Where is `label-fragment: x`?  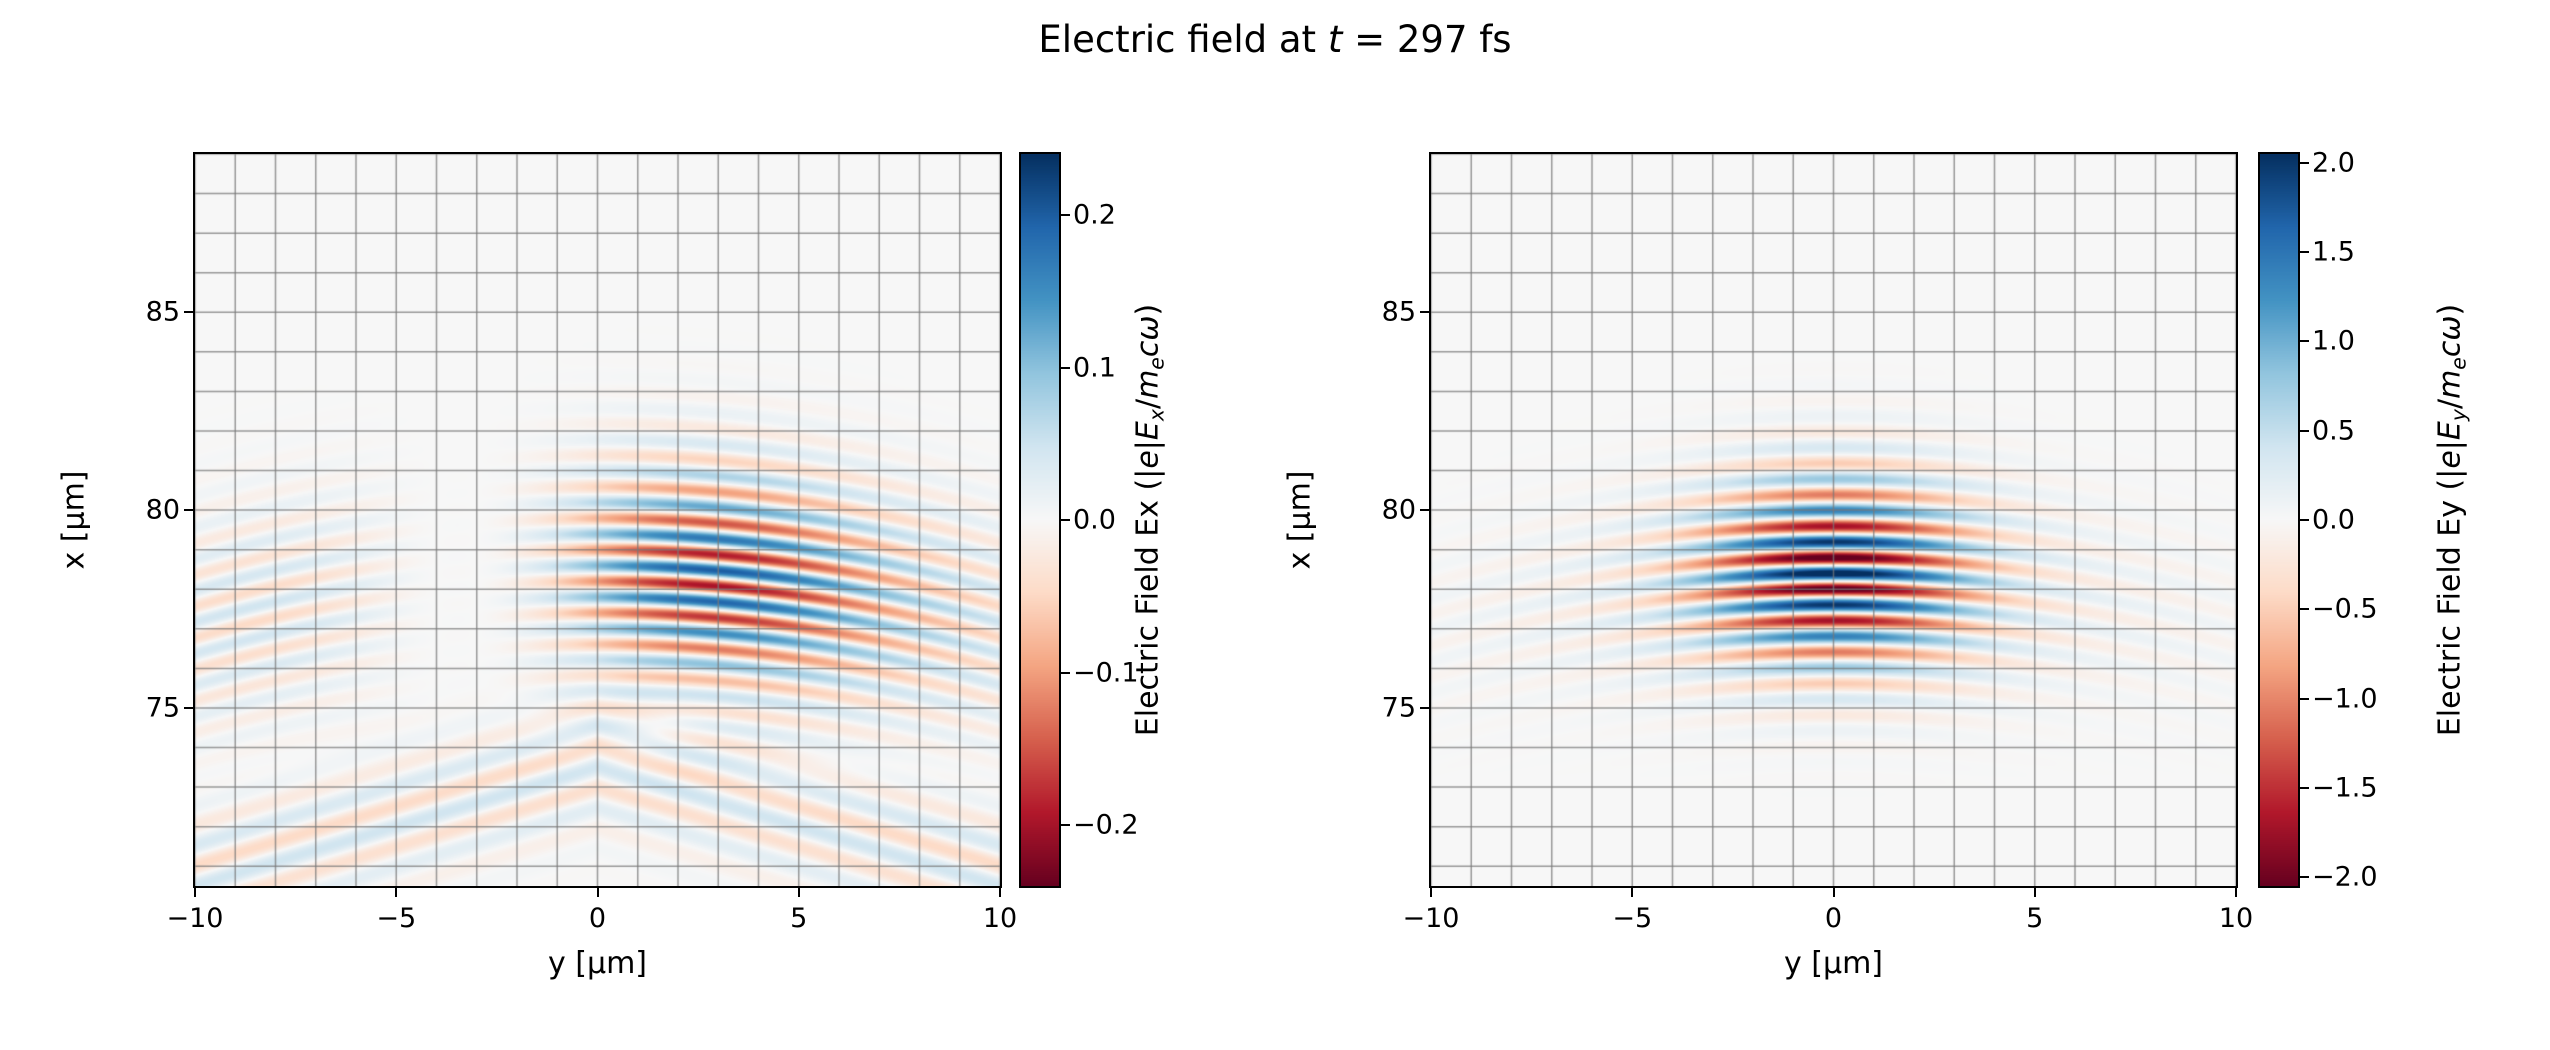 label-fragment: x is located at coordinates (1156, 415).